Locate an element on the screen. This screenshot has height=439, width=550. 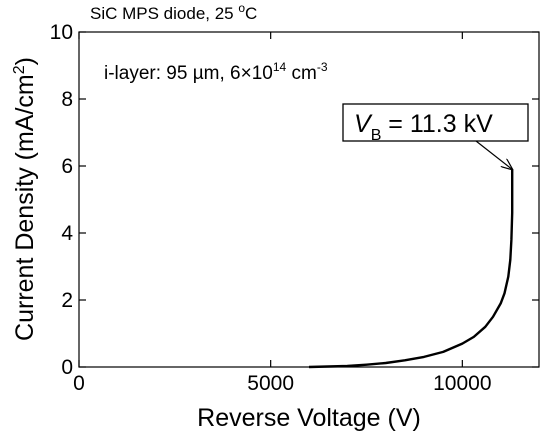
y-tick-label: 6 is located at coordinates (67, 166).